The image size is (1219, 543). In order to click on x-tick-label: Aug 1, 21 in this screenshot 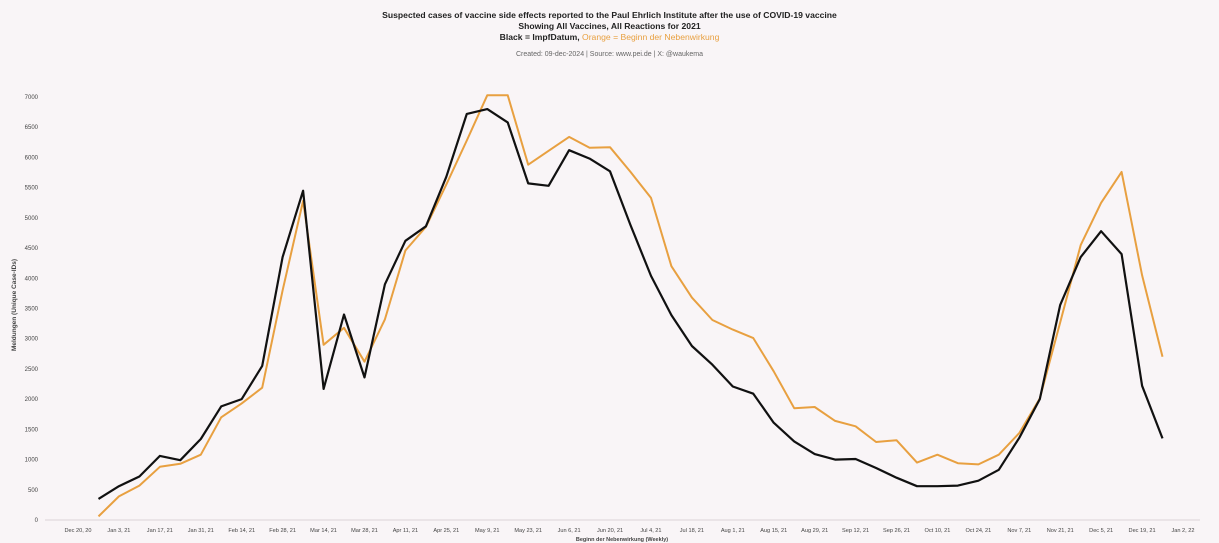, I will do `click(733, 531)`.